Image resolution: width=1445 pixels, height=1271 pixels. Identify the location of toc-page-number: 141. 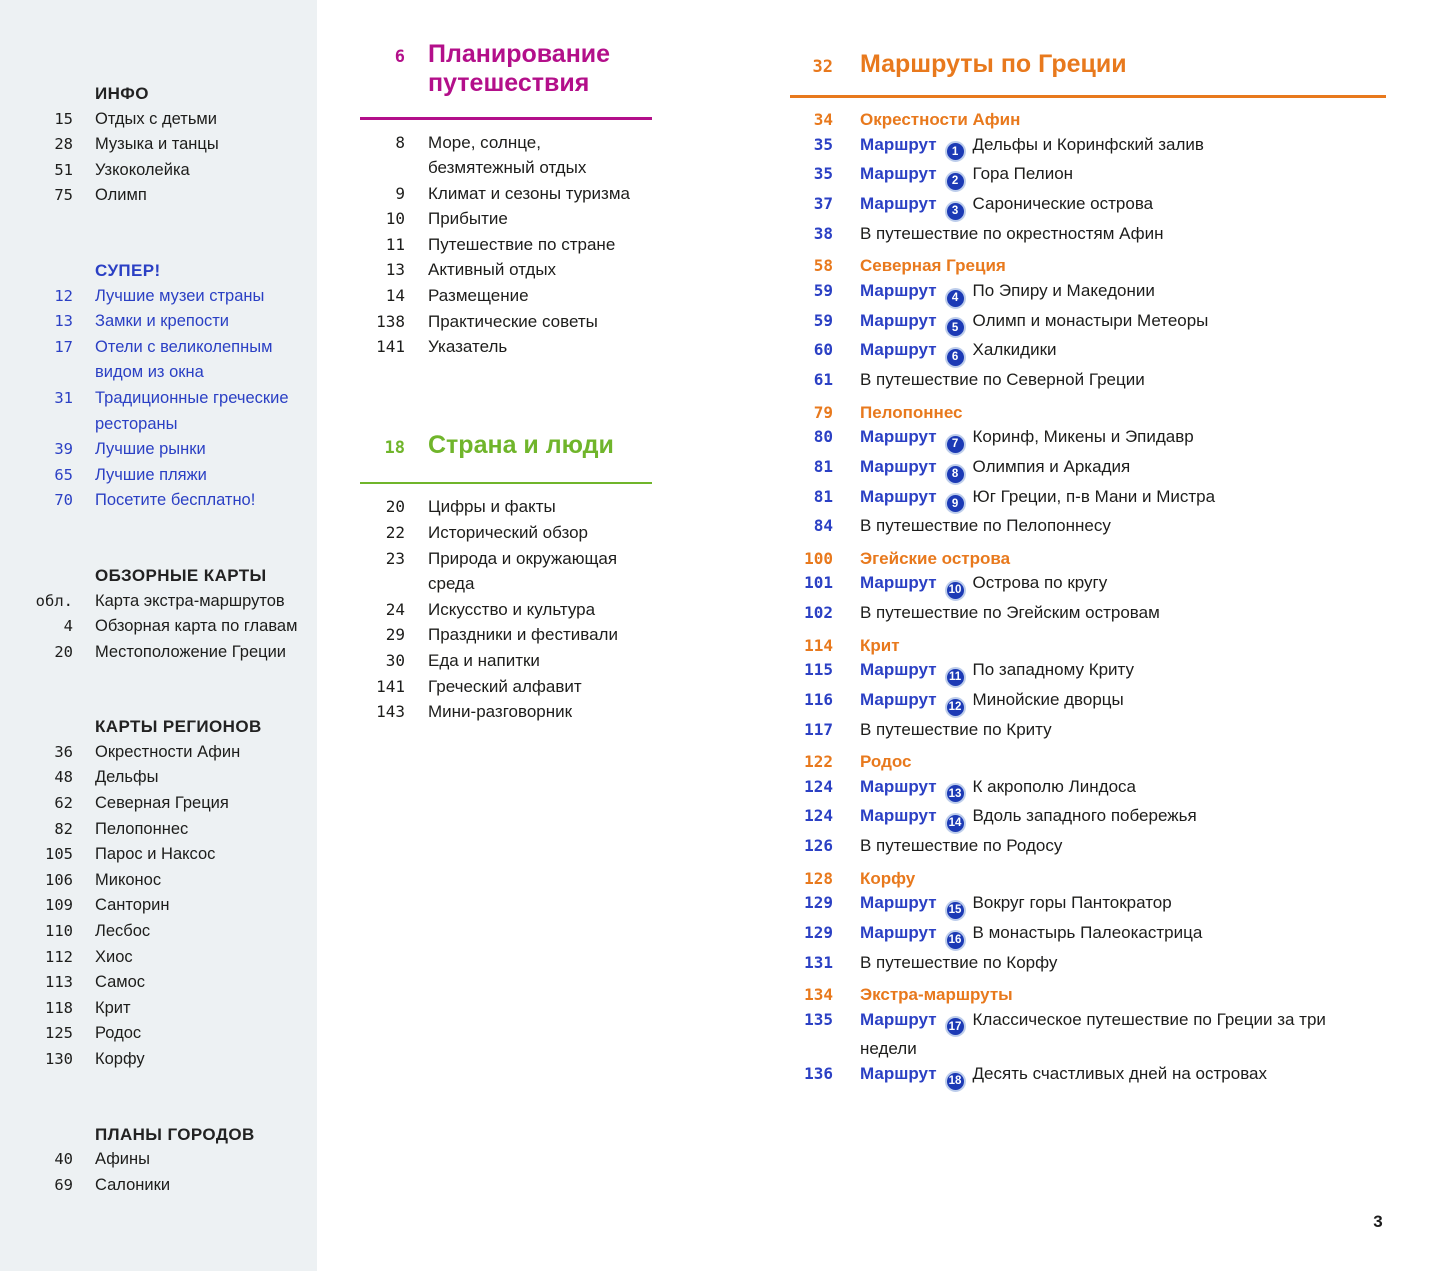
(390, 347).